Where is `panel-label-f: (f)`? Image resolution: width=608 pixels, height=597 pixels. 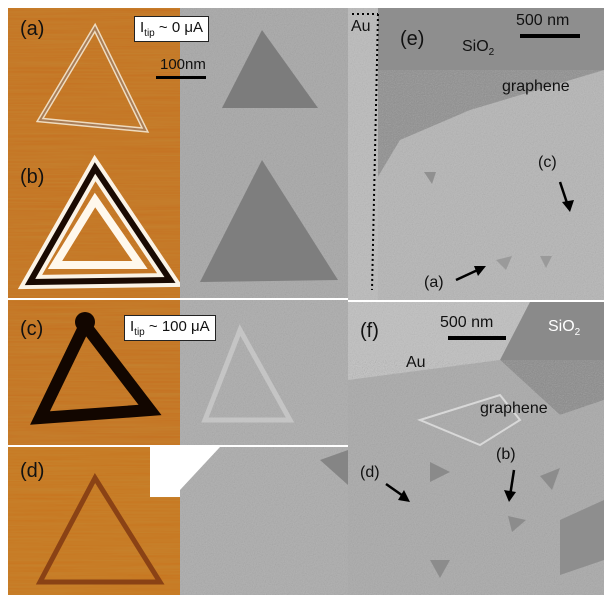 panel-label-f: (f) is located at coordinates (369, 331).